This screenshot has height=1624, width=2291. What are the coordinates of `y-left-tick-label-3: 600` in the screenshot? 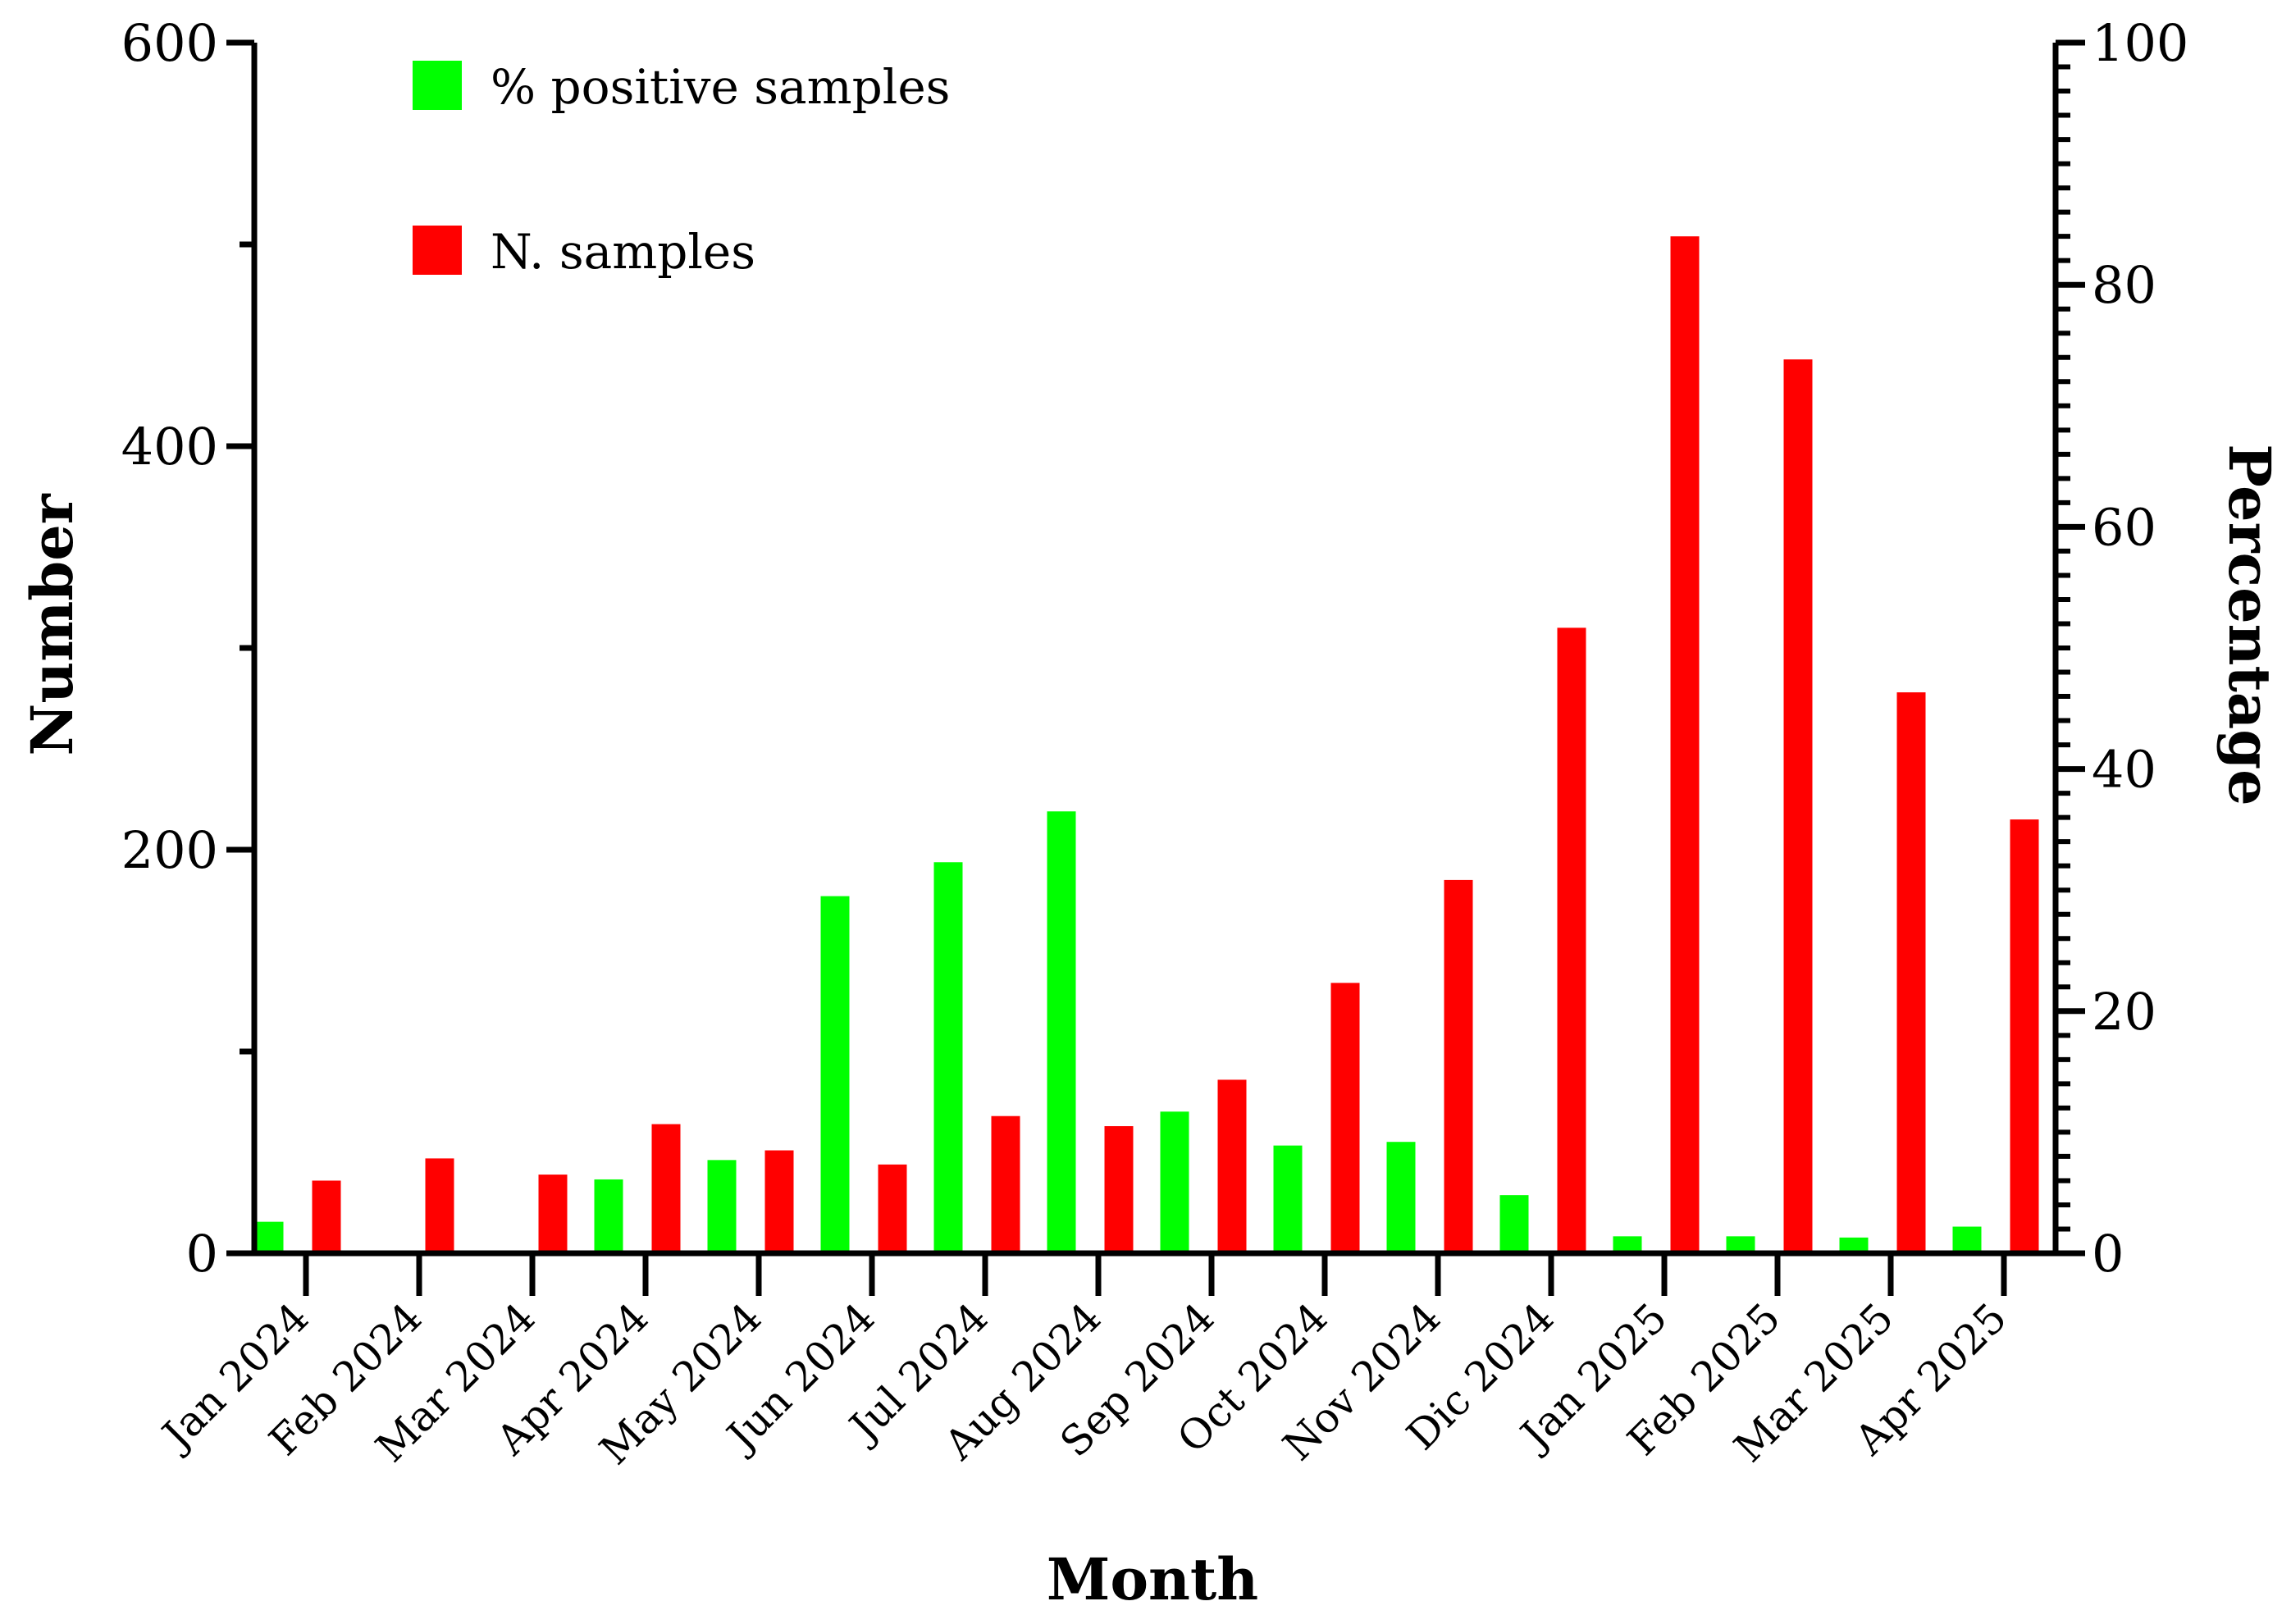 It's located at (169, 43).